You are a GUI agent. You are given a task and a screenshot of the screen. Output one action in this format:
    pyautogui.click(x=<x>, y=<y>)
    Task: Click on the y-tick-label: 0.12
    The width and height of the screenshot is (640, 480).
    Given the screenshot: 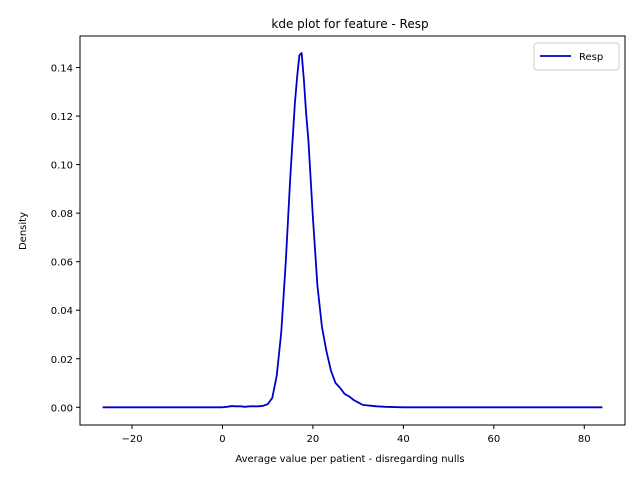 What is the action you would take?
    pyautogui.click(x=62, y=117)
    